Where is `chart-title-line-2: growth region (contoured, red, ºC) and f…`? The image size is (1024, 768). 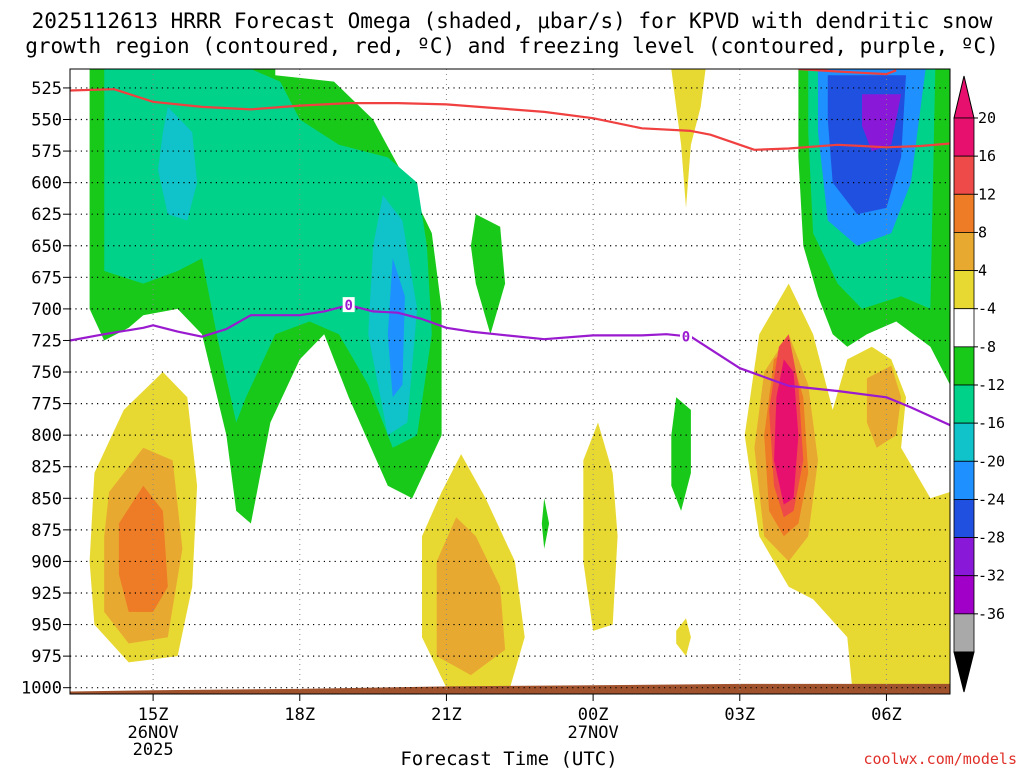
chart-title-line-2: growth region (contoured, red, ºC) and f… is located at coordinates (512, 46).